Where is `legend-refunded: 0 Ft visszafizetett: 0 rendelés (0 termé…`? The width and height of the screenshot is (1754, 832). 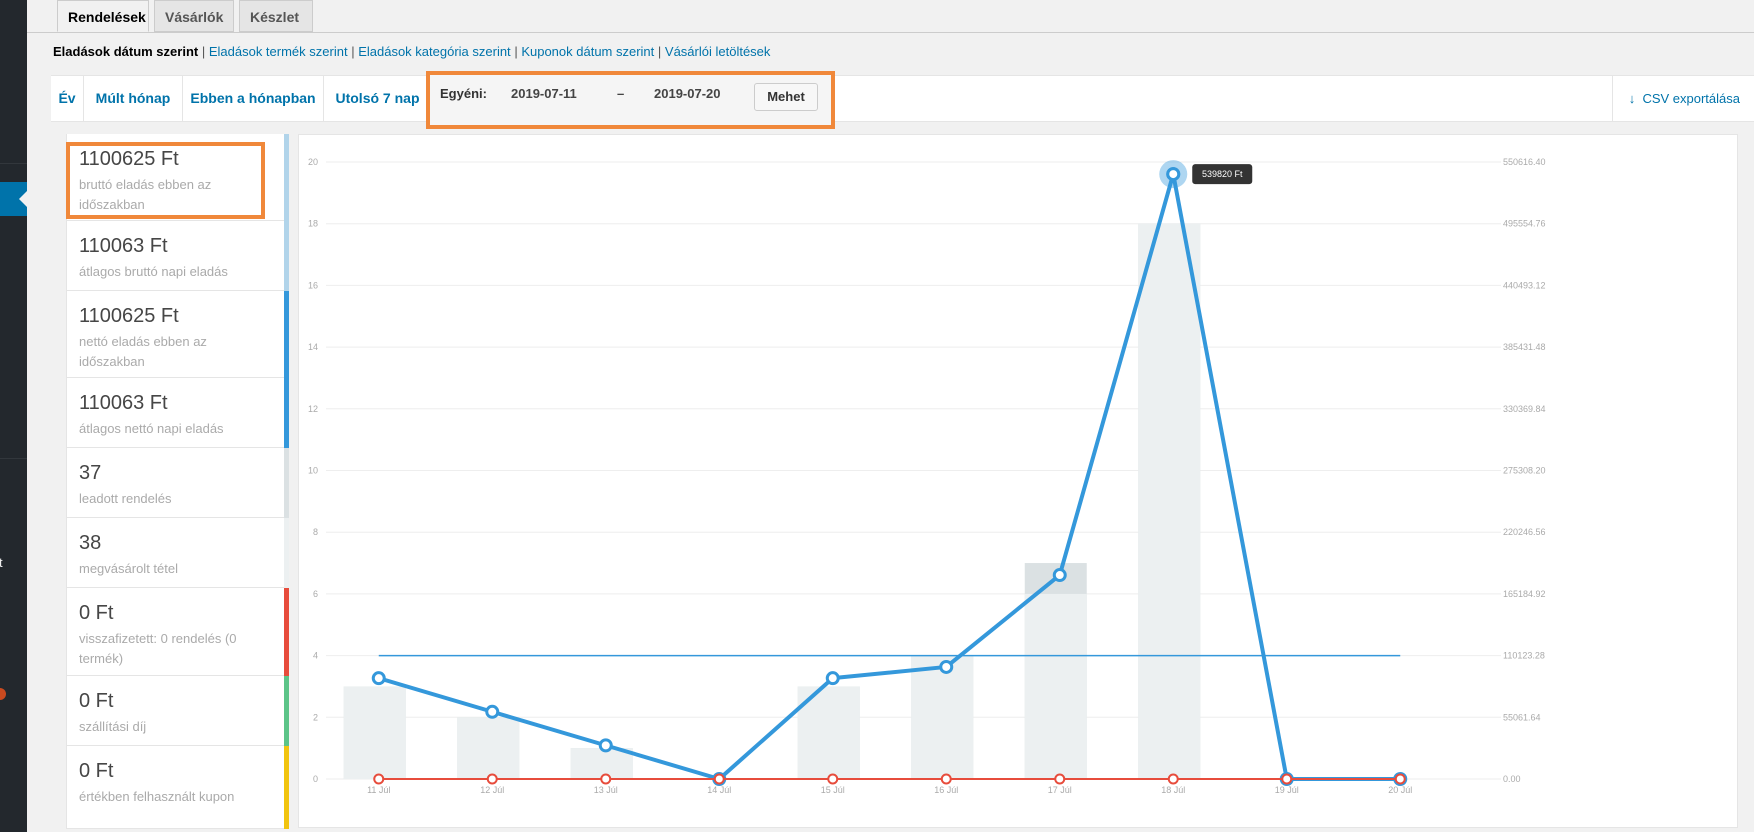
legend-refunded: 0 Ft visszafizetett: 0 rendelés (0 termé… is located at coordinates (178, 632).